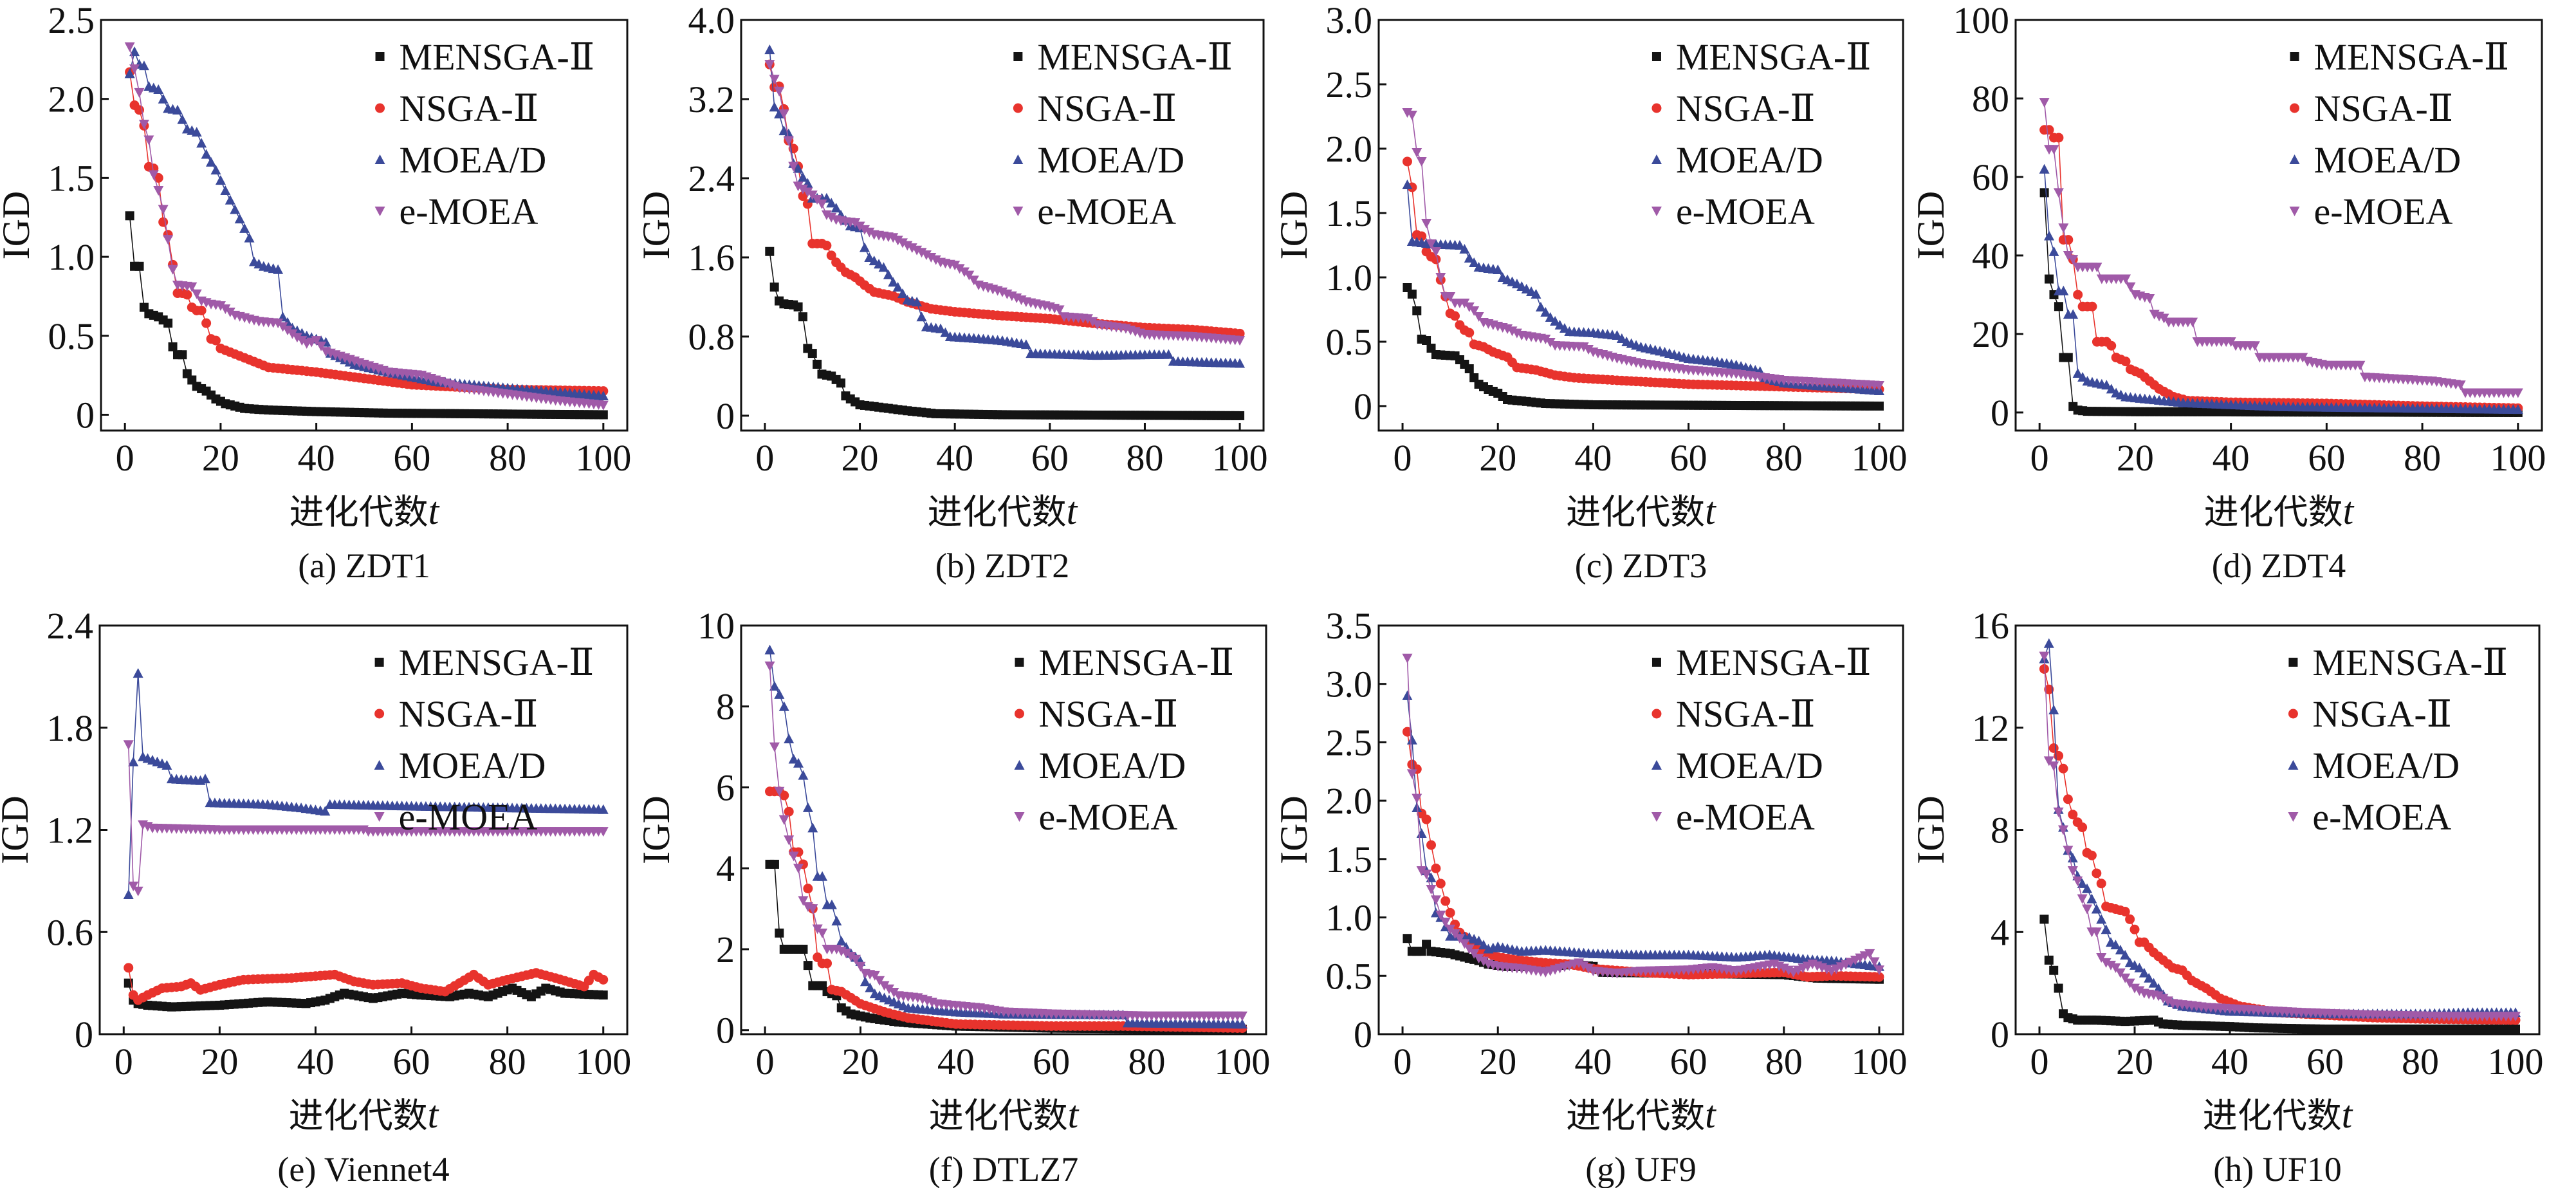 This screenshot has width=2576, height=1188. Describe the element at coordinates (2516, 1061) in the screenshot. I see `x-tick-label: 100` at that location.